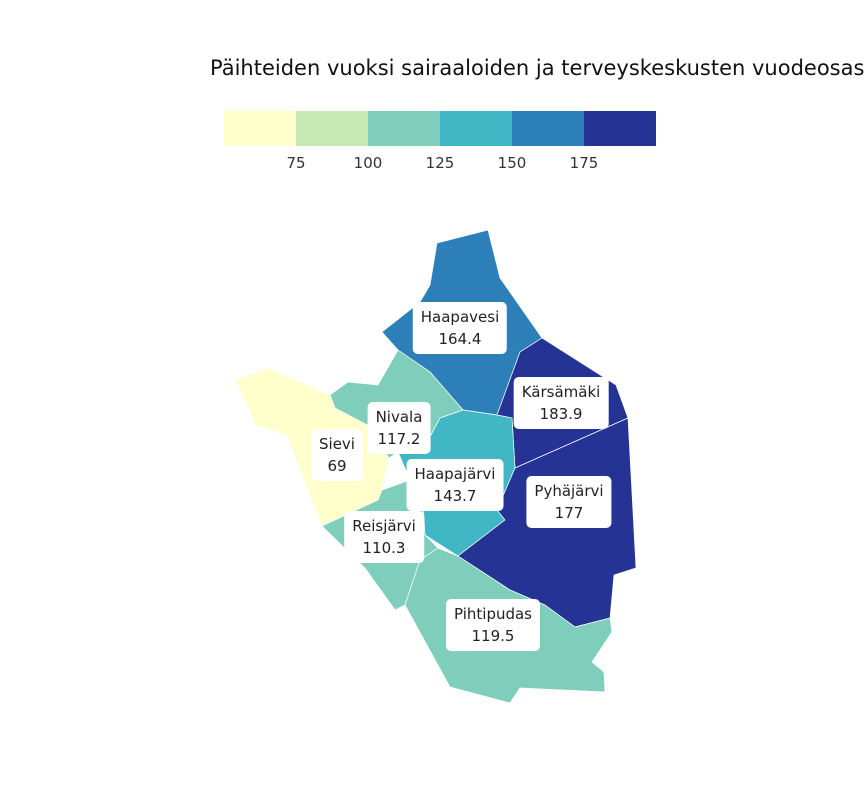 Image resolution: width=864 pixels, height=792 pixels. I want to click on legend-tick: 125, so click(440, 163).